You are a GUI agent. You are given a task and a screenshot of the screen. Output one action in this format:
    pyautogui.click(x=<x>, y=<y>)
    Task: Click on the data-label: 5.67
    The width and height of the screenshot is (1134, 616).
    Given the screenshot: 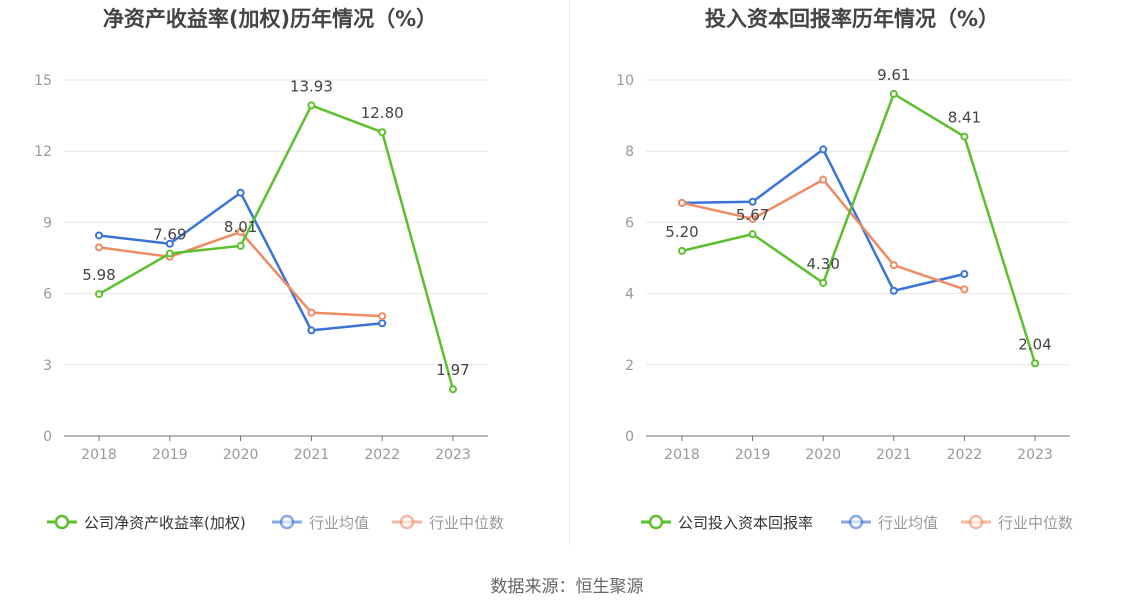 What is the action you would take?
    pyautogui.click(x=752, y=215)
    